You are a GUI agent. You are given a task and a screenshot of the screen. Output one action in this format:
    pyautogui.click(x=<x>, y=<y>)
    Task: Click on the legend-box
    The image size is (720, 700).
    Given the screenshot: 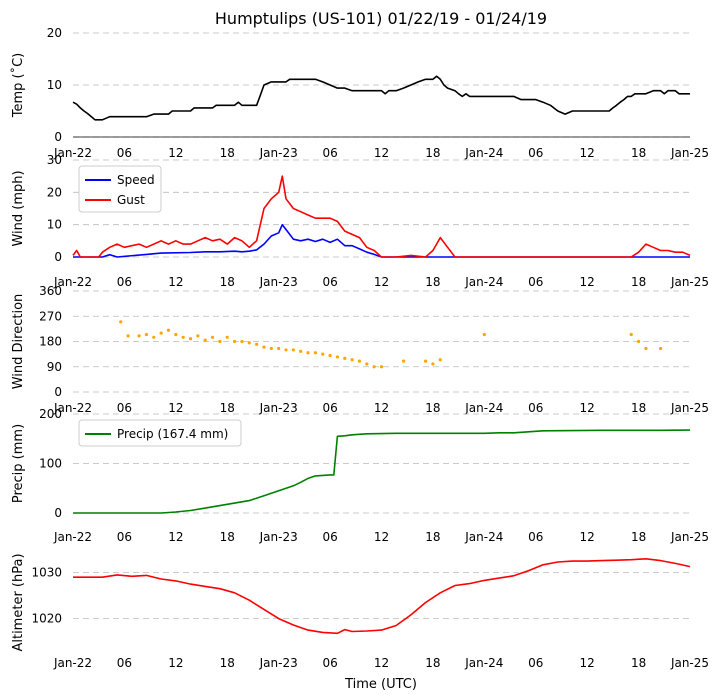 What is the action you would take?
    pyautogui.click(x=160, y=433)
    